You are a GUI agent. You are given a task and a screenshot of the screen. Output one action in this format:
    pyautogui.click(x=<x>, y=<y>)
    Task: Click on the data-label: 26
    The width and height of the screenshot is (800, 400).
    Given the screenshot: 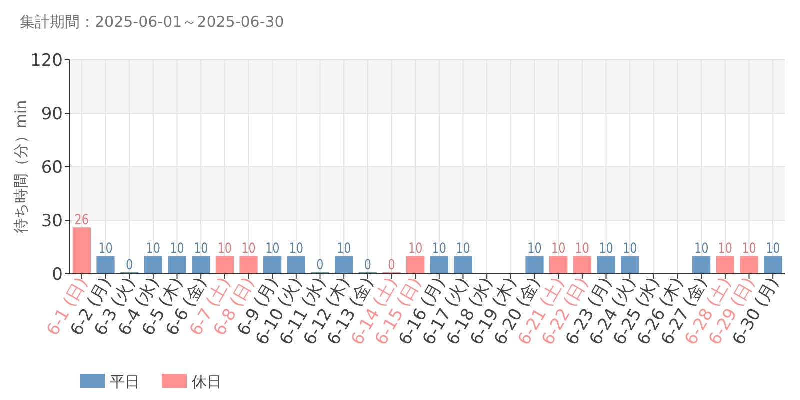 What is the action you would take?
    pyautogui.click(x=82, y=219)
    